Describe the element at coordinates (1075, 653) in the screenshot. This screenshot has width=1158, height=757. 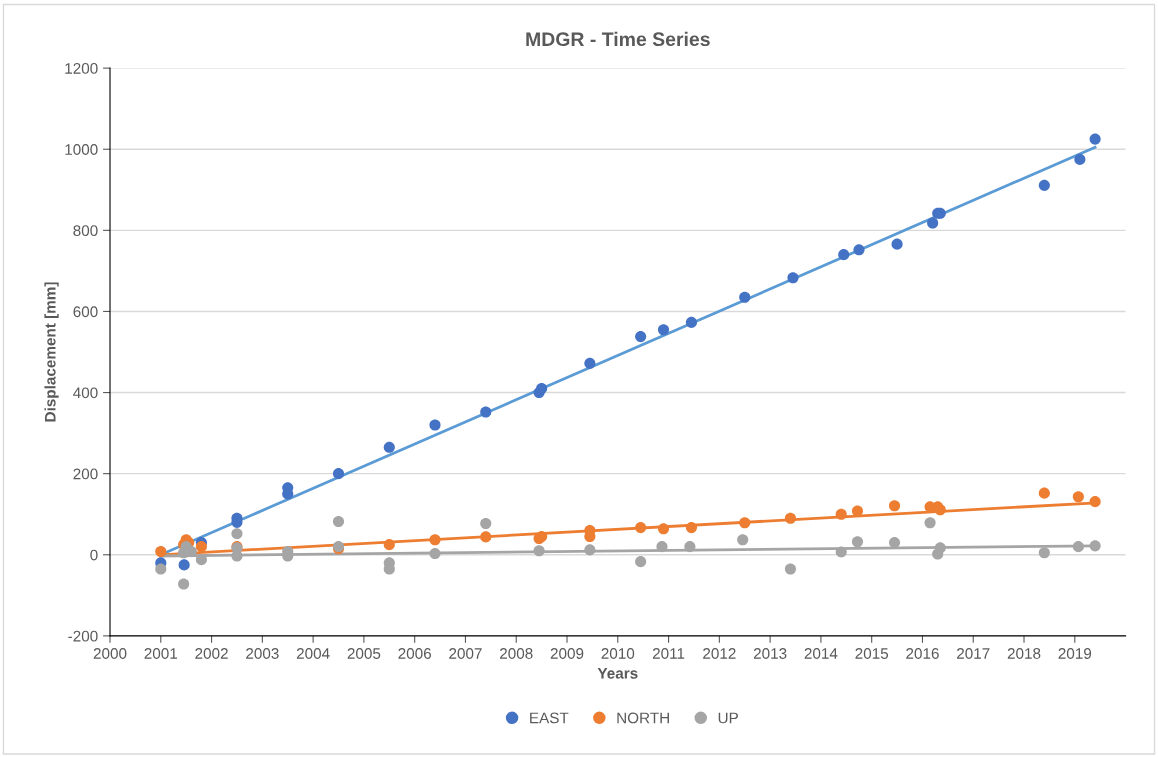
I see `x-tick-label: 2019` at that location.